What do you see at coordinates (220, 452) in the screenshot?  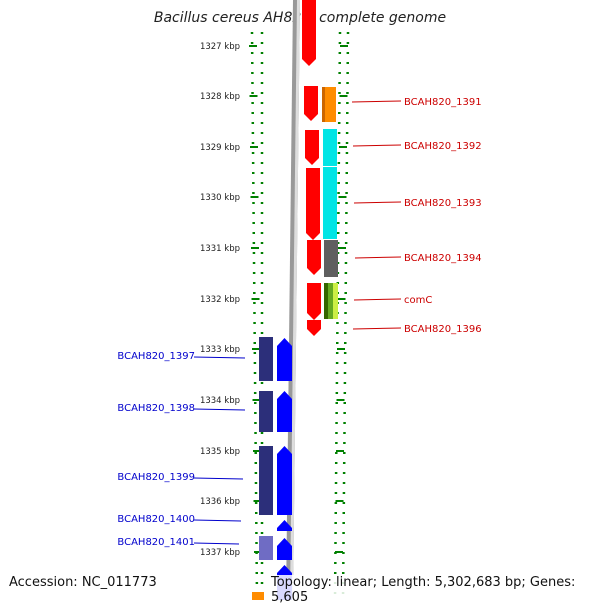 I see `ruler-label: 1335 kbp` at bounding box center [220, 452].